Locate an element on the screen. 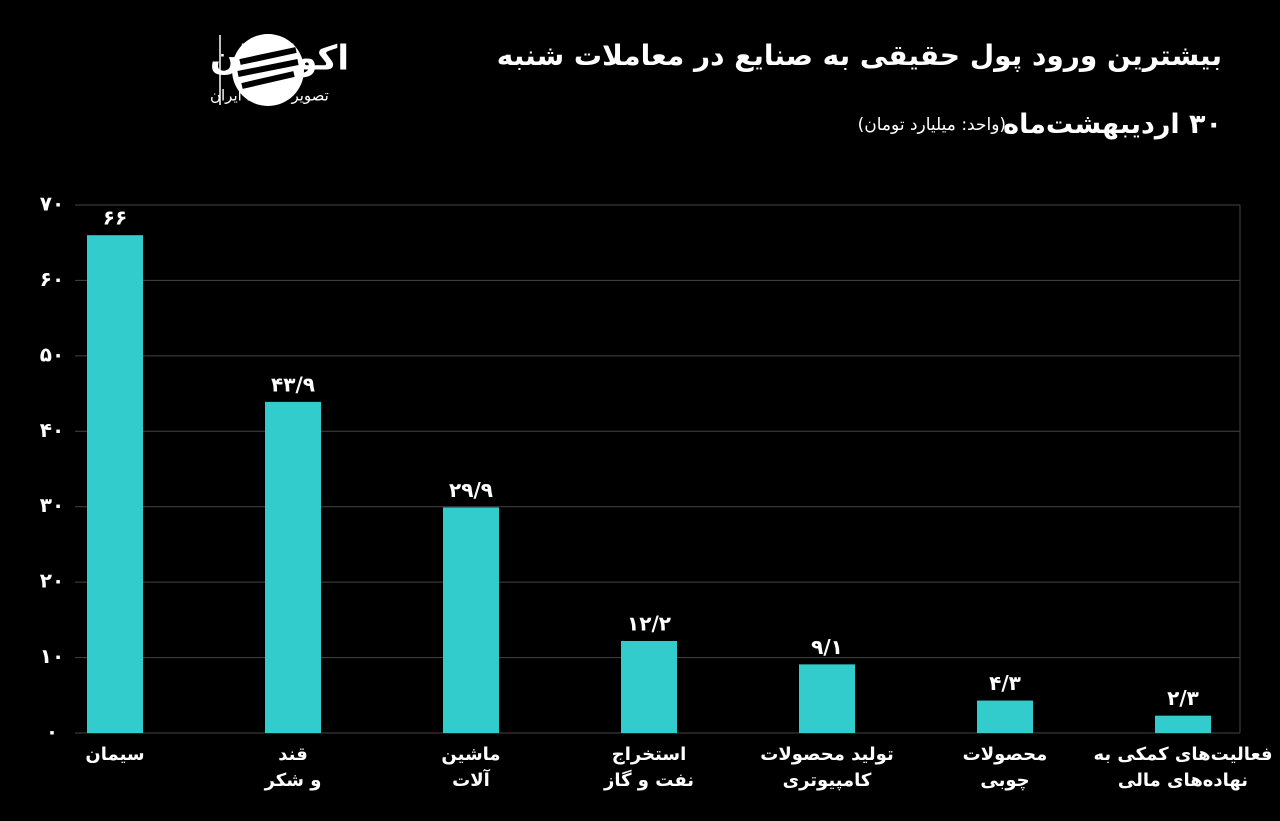 The height and width of the screenshot is (821, 1280). logo: اکوایران تصویر اقتصاد ایران is located at coordinates (279, 70).